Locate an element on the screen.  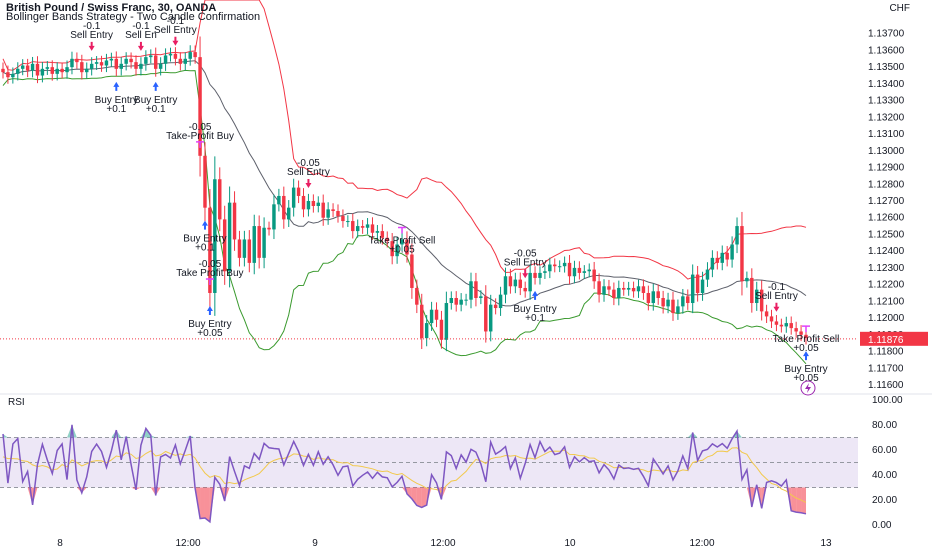
rsi-axis-tick: 80.00 is located at coordinates (884, 425).